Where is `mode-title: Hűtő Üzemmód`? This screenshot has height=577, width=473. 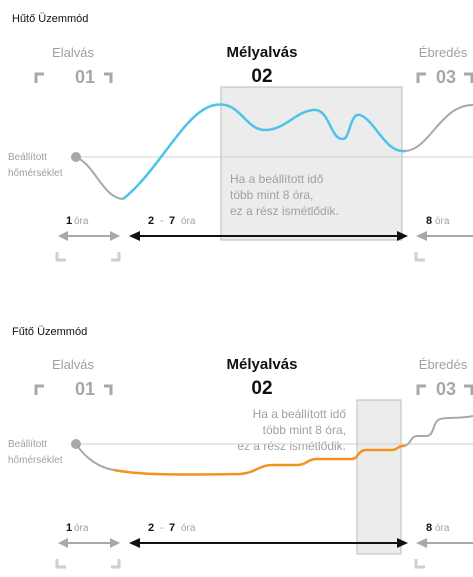
mode-title: Hűtő Üzemmód is located at coordinates (50, 19).